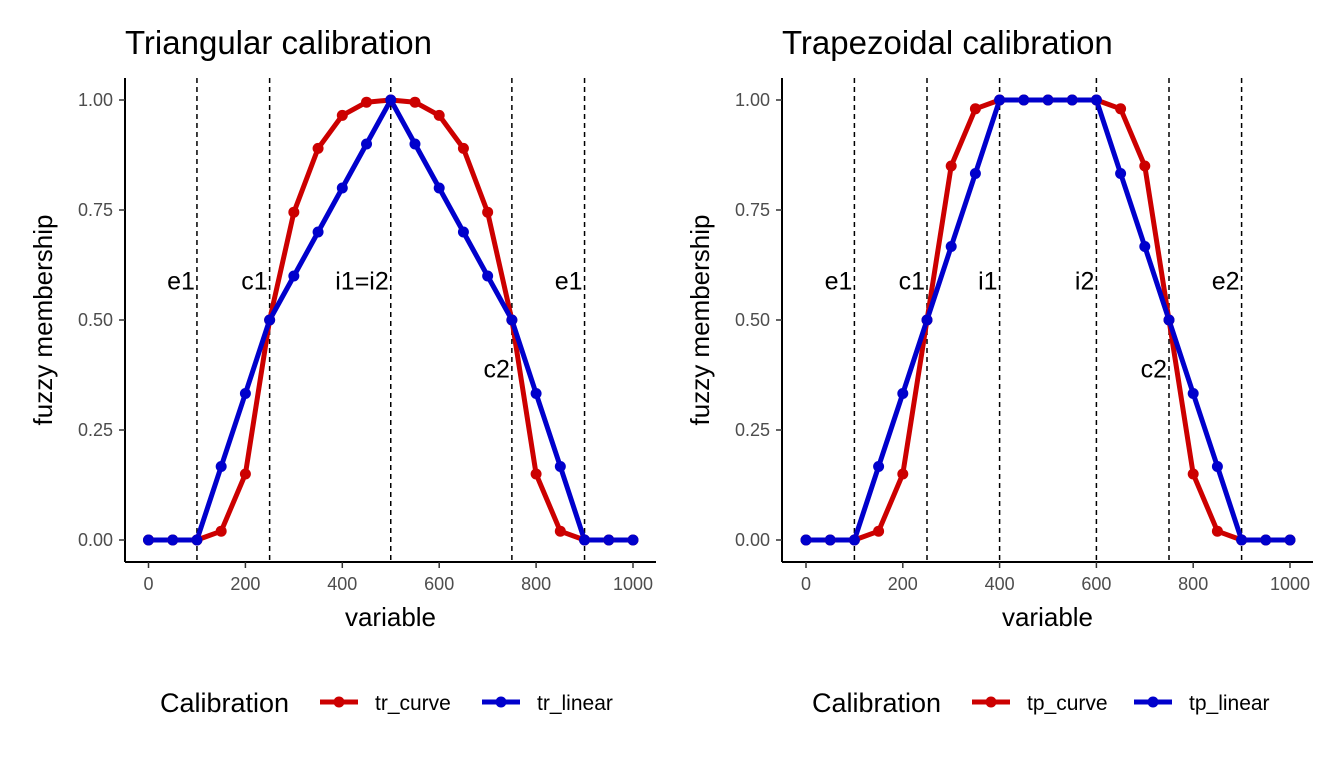 The height and width of the screenshot is (768, 1344). What do you see at coordinates (839, 281) in the screenshot?
I see `annotation-label: e1` at bounding box center [839, 281].